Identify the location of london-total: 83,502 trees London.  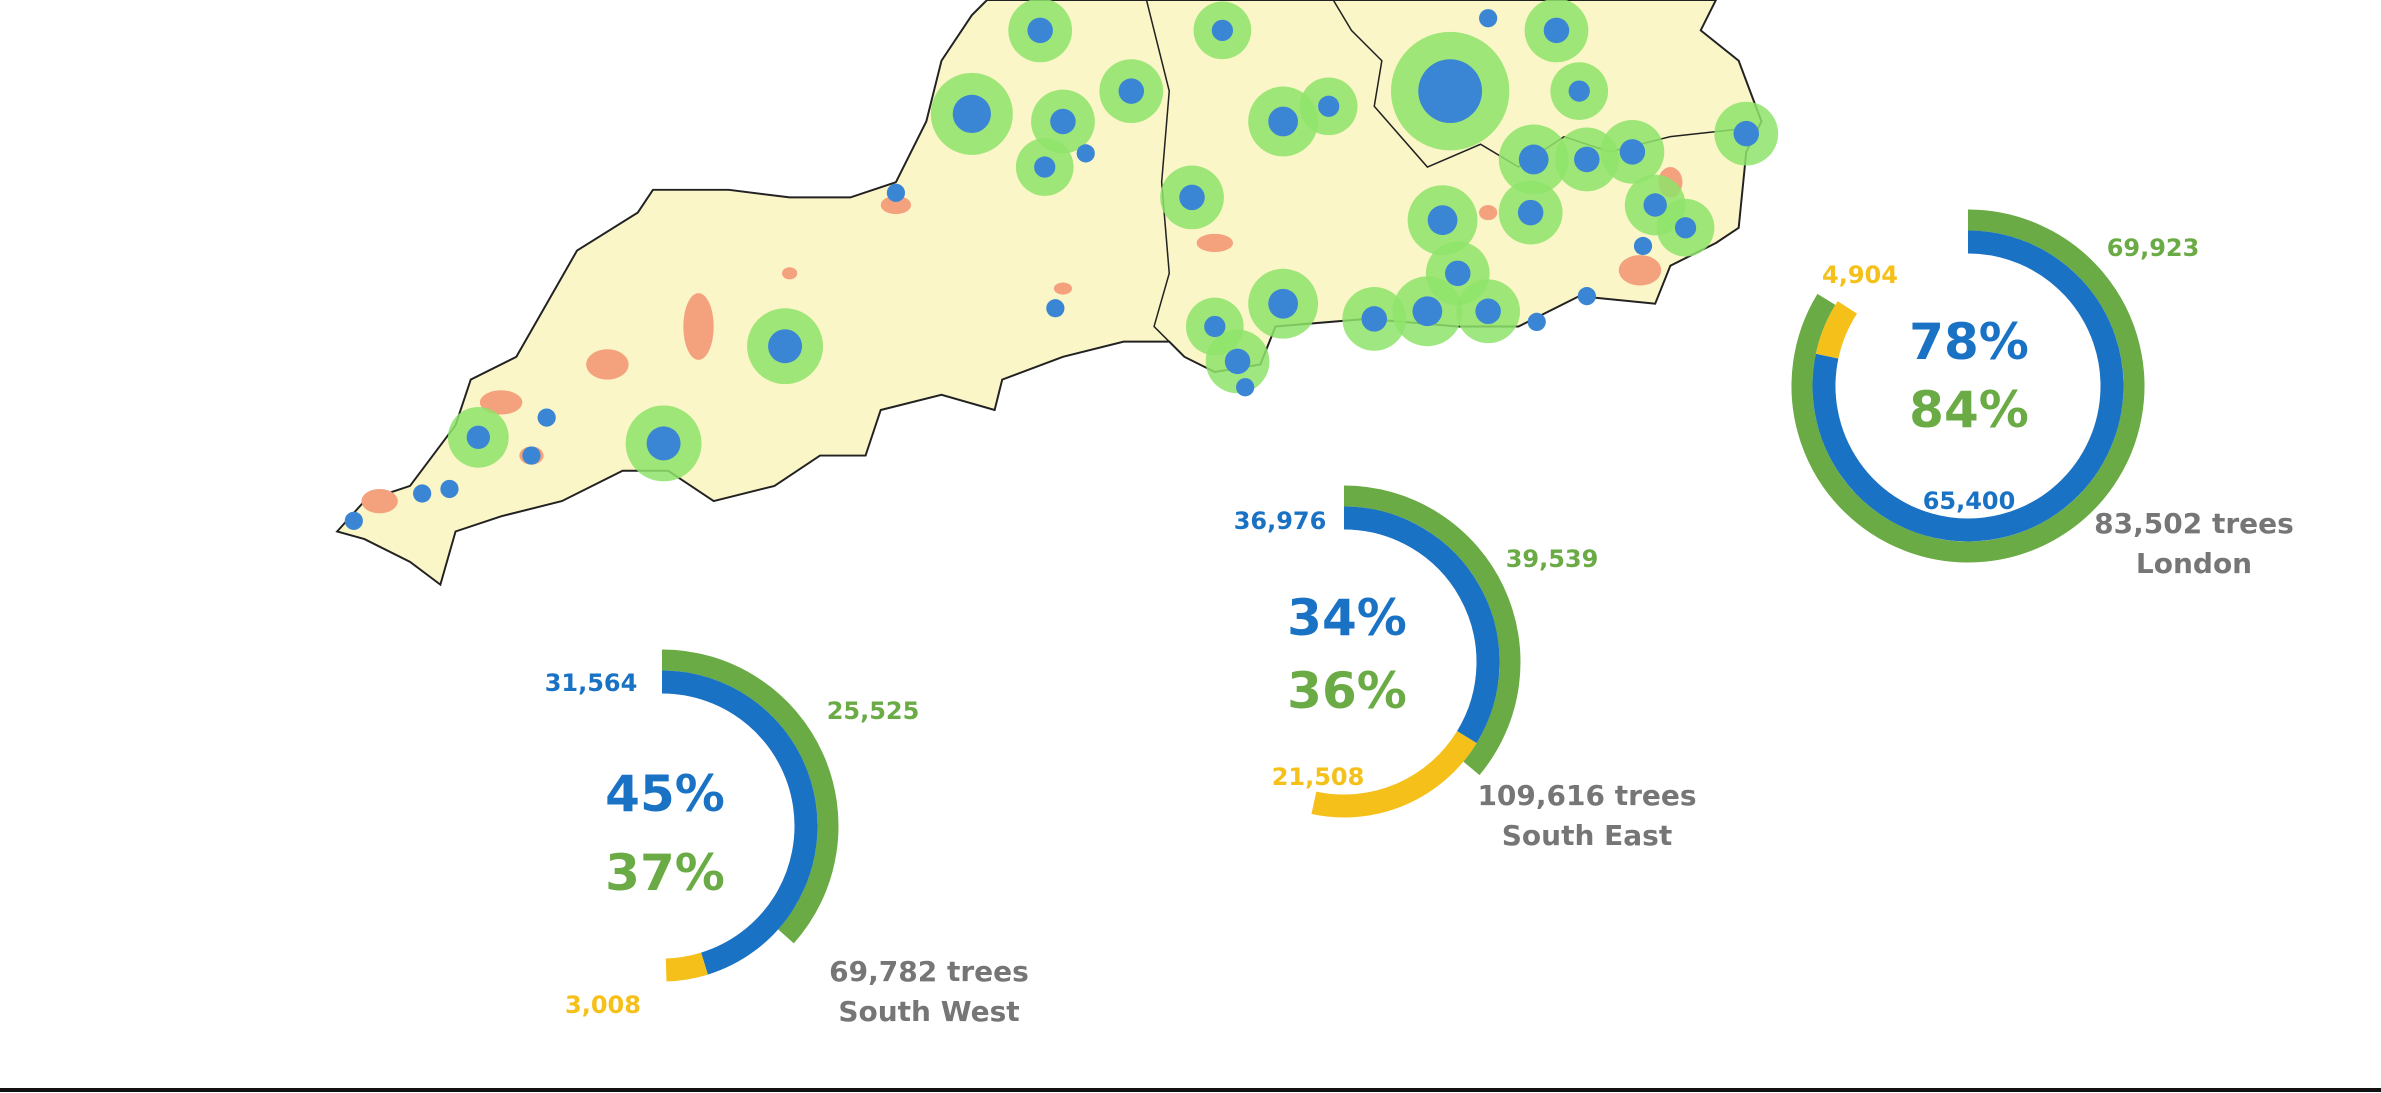
(2194, 544).